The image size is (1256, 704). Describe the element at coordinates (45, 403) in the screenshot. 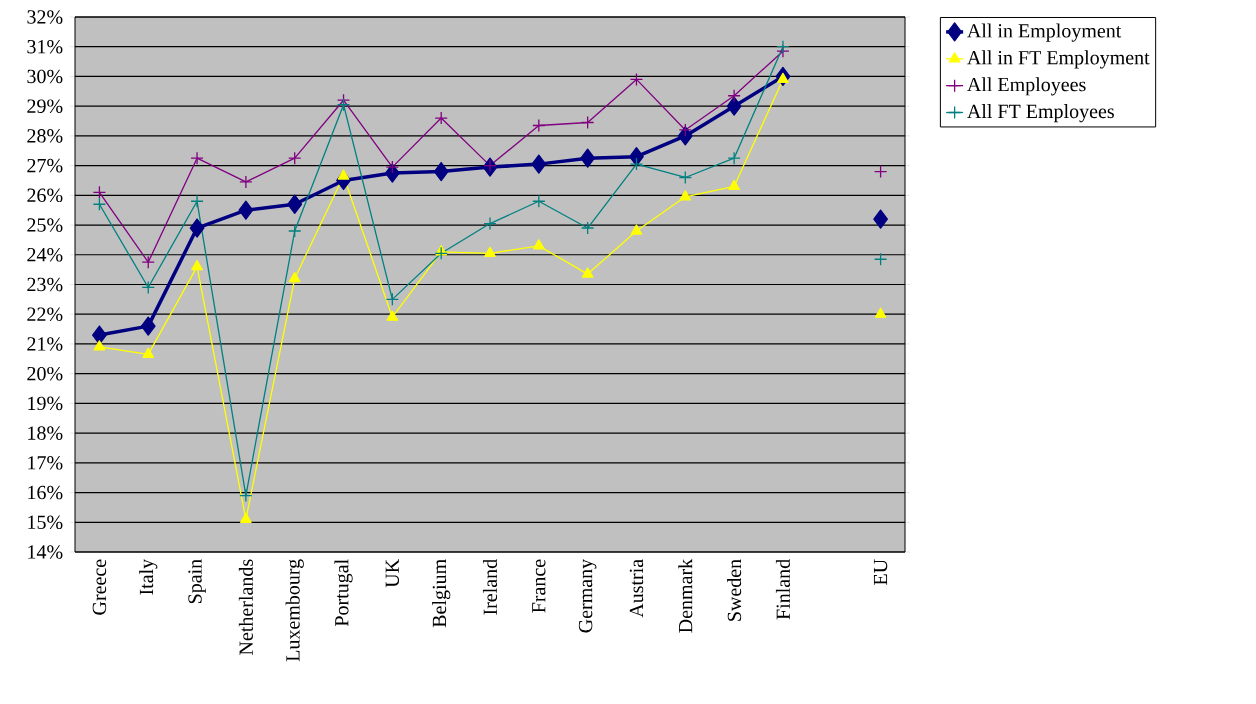

I see `y-tick-label: 19%` at that location.